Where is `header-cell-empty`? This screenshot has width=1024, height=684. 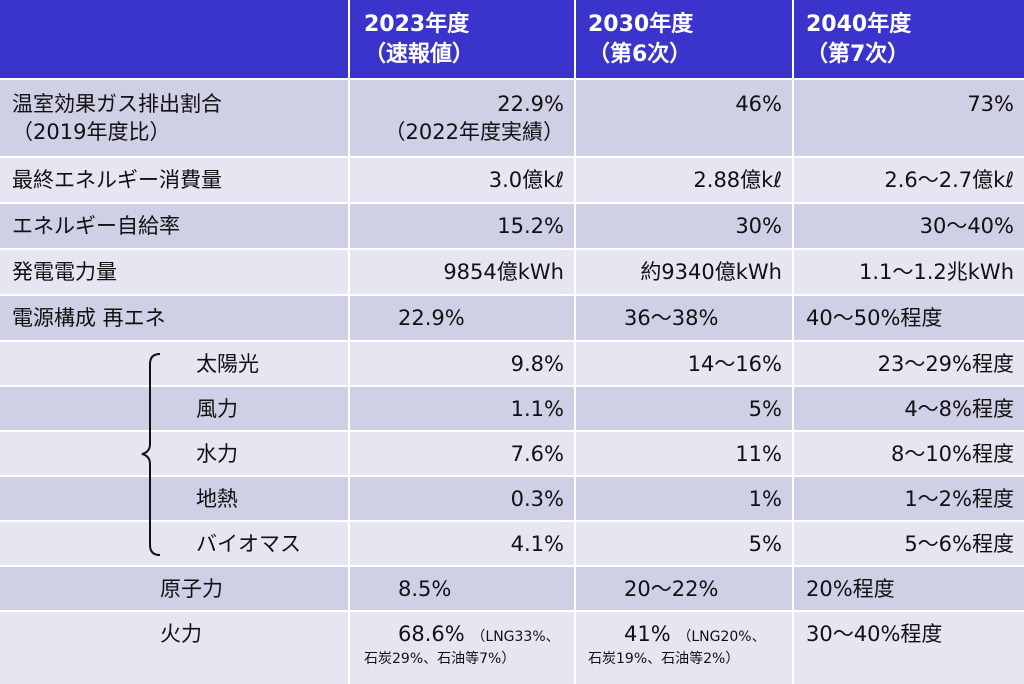 header-cell-empty is located at coordinates (174, 39).